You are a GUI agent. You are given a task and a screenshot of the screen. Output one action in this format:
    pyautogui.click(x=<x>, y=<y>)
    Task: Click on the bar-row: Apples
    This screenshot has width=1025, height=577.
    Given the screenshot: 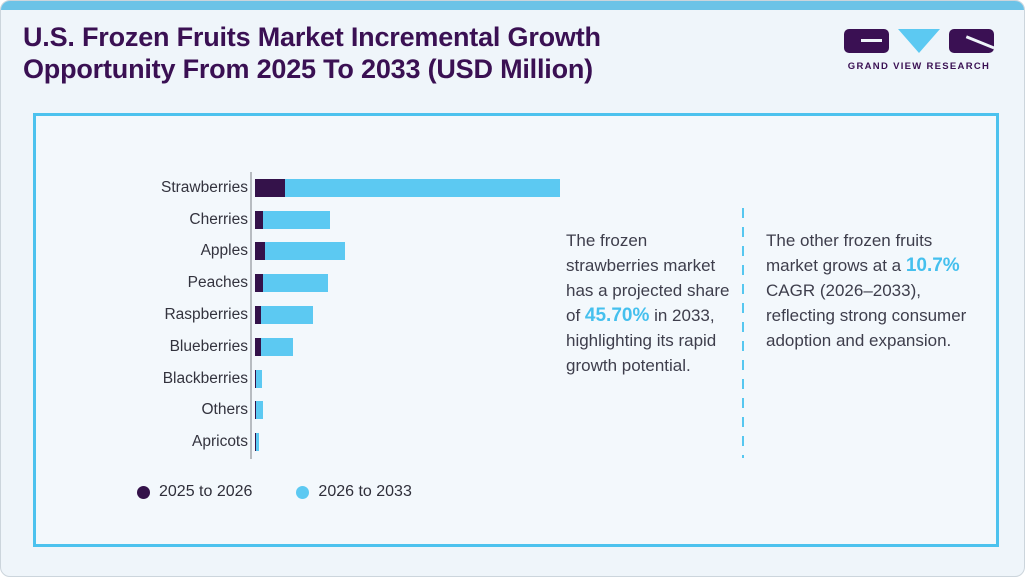 What is the action you would take?
    pyautogui.click(x=341, y=252)
    